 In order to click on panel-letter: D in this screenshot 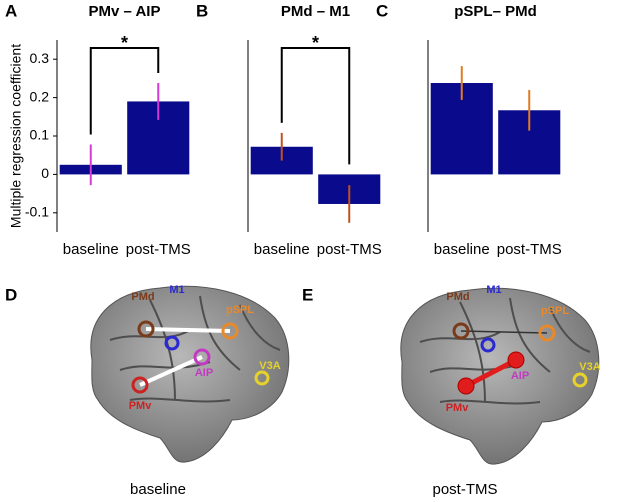, I will do `click(11, 294)`.